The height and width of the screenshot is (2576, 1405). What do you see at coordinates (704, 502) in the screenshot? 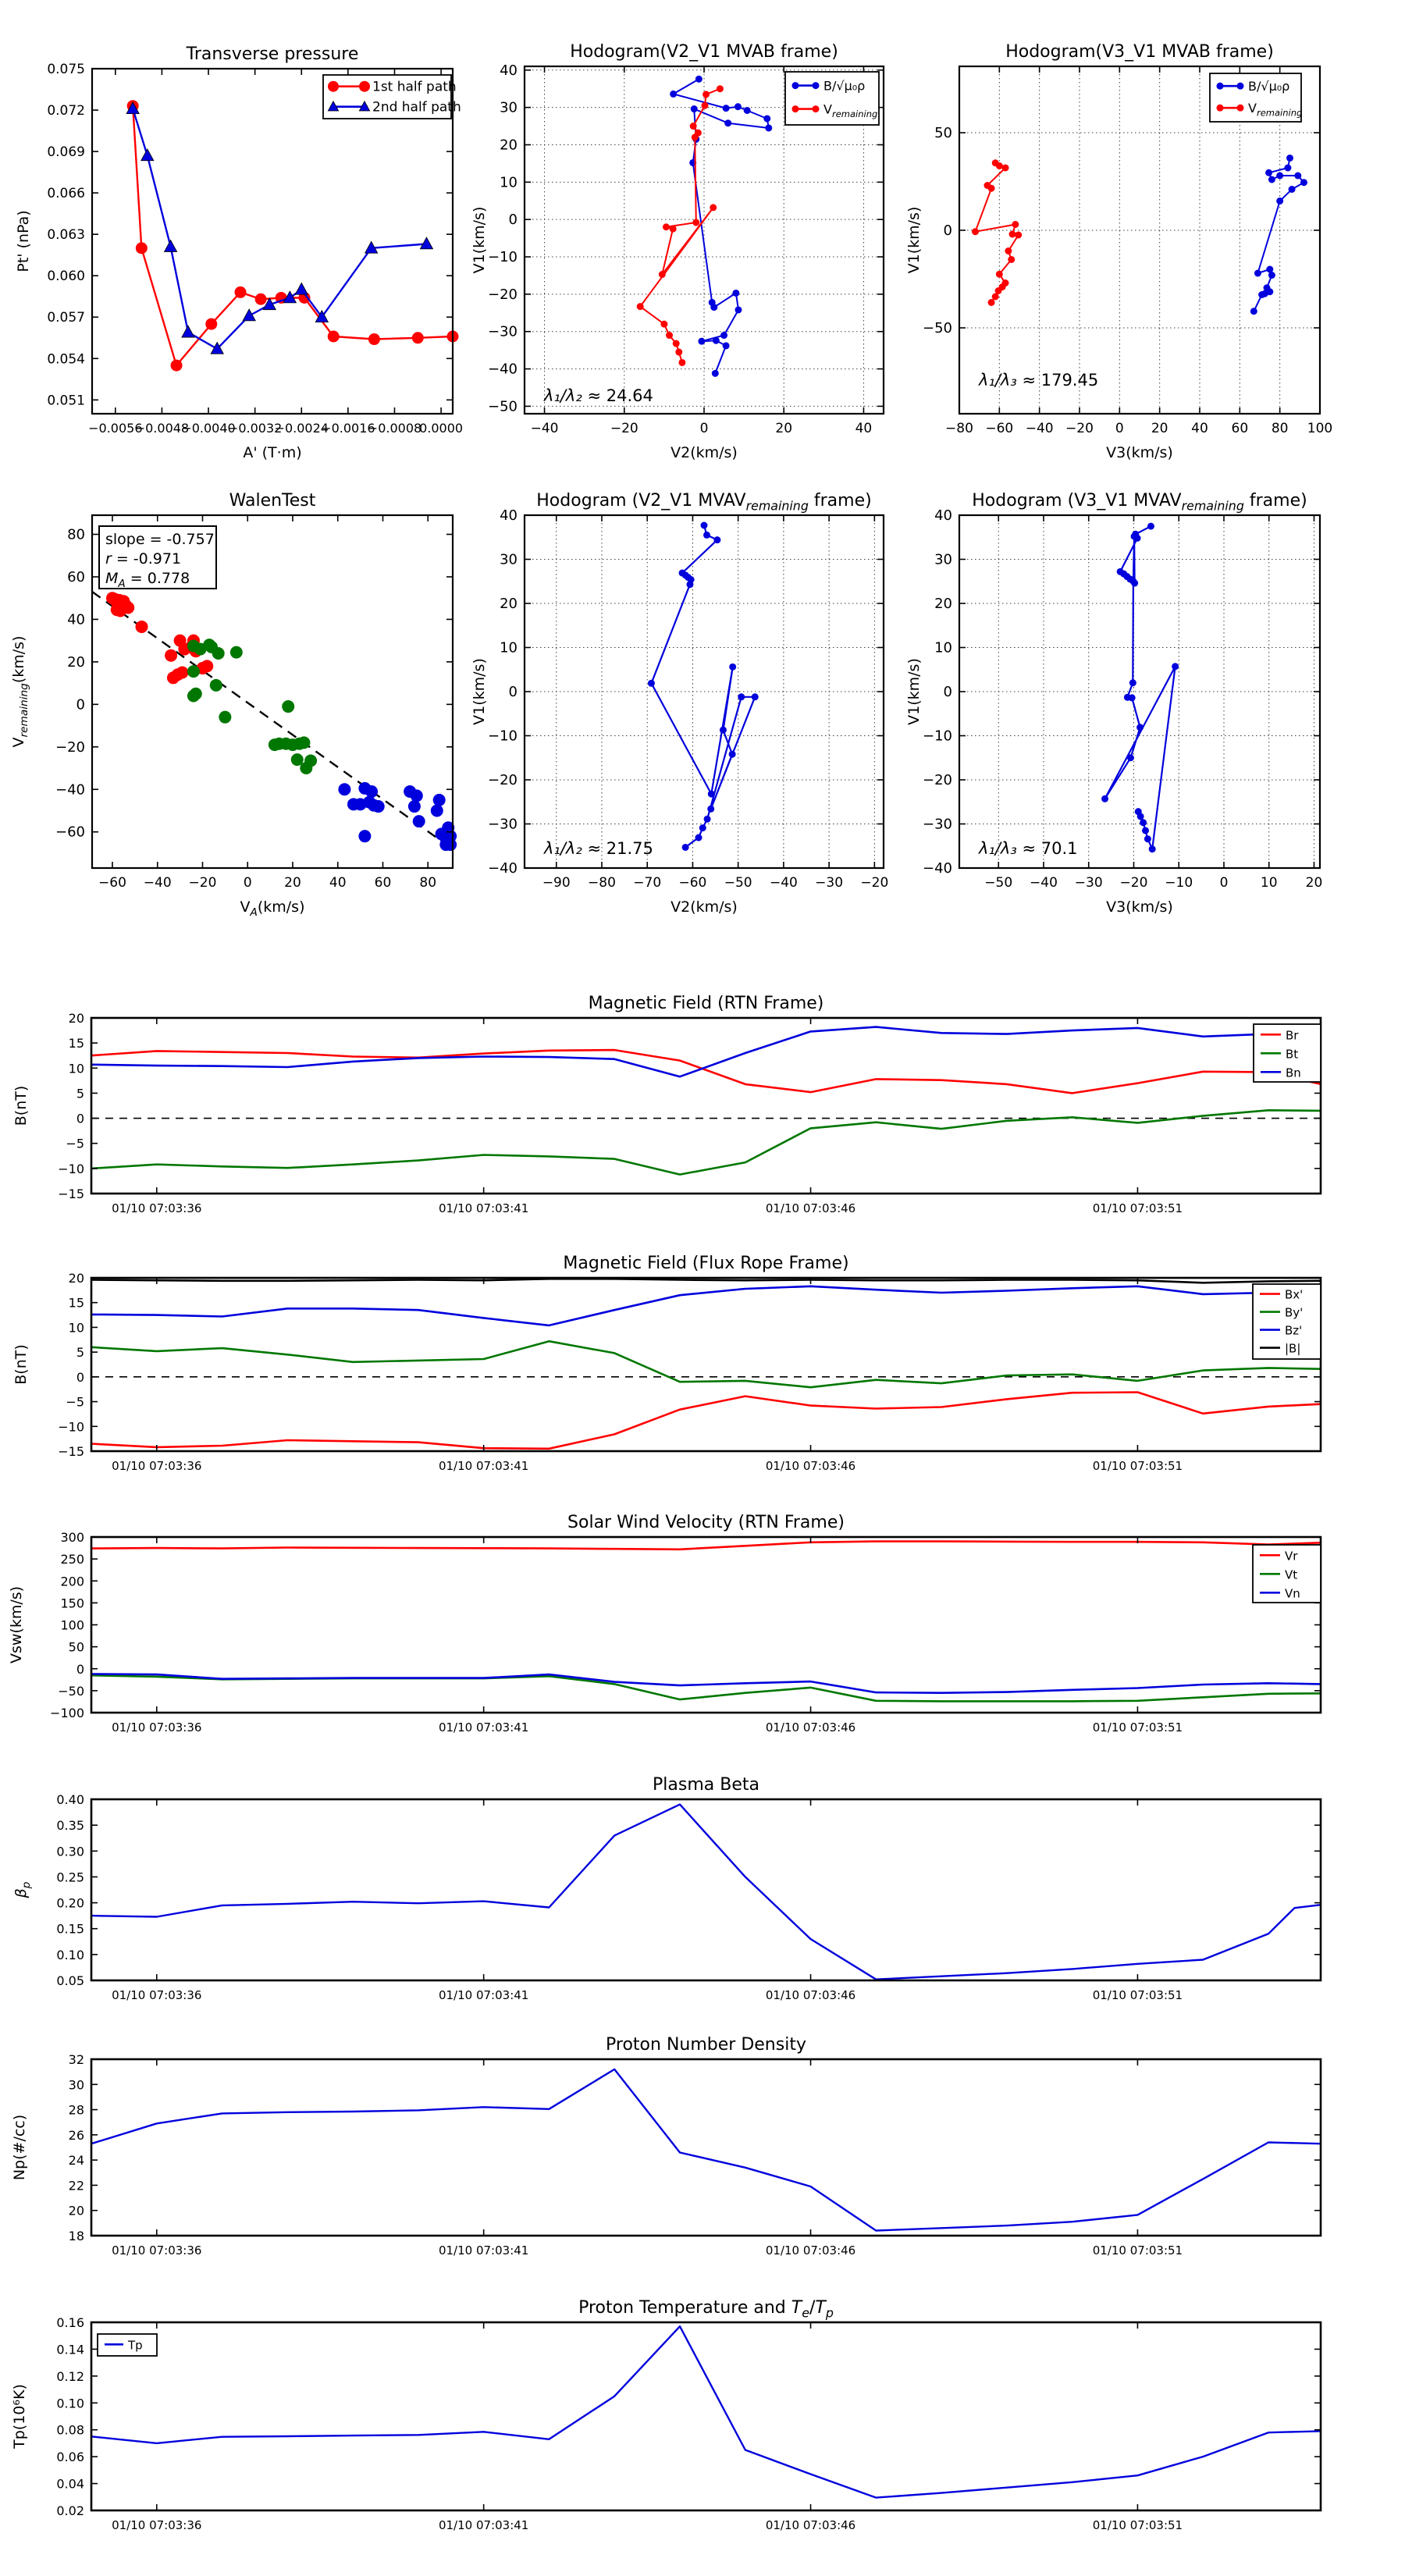
I see `plot-title: Hodogram (V2_V1 MVAVremaining frame)` at bounding box center [704, 502].